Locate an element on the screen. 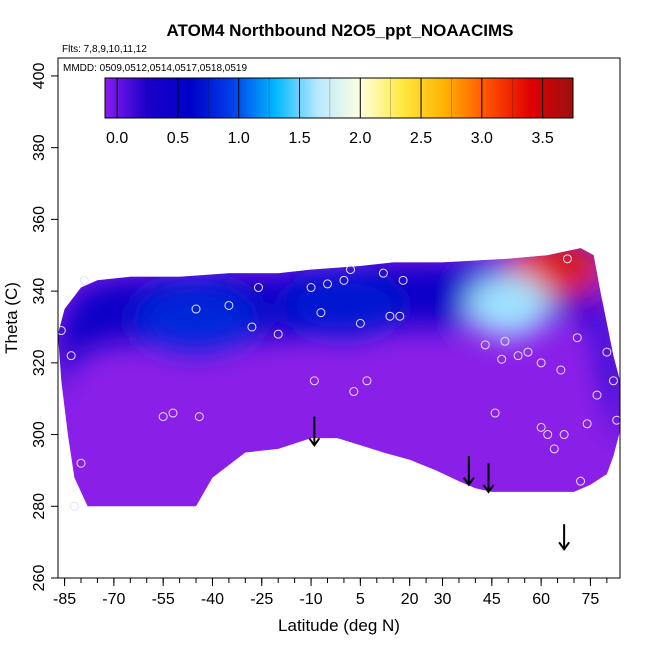  y-axis-title: Theta (C) is located at coordinates (11, 318).